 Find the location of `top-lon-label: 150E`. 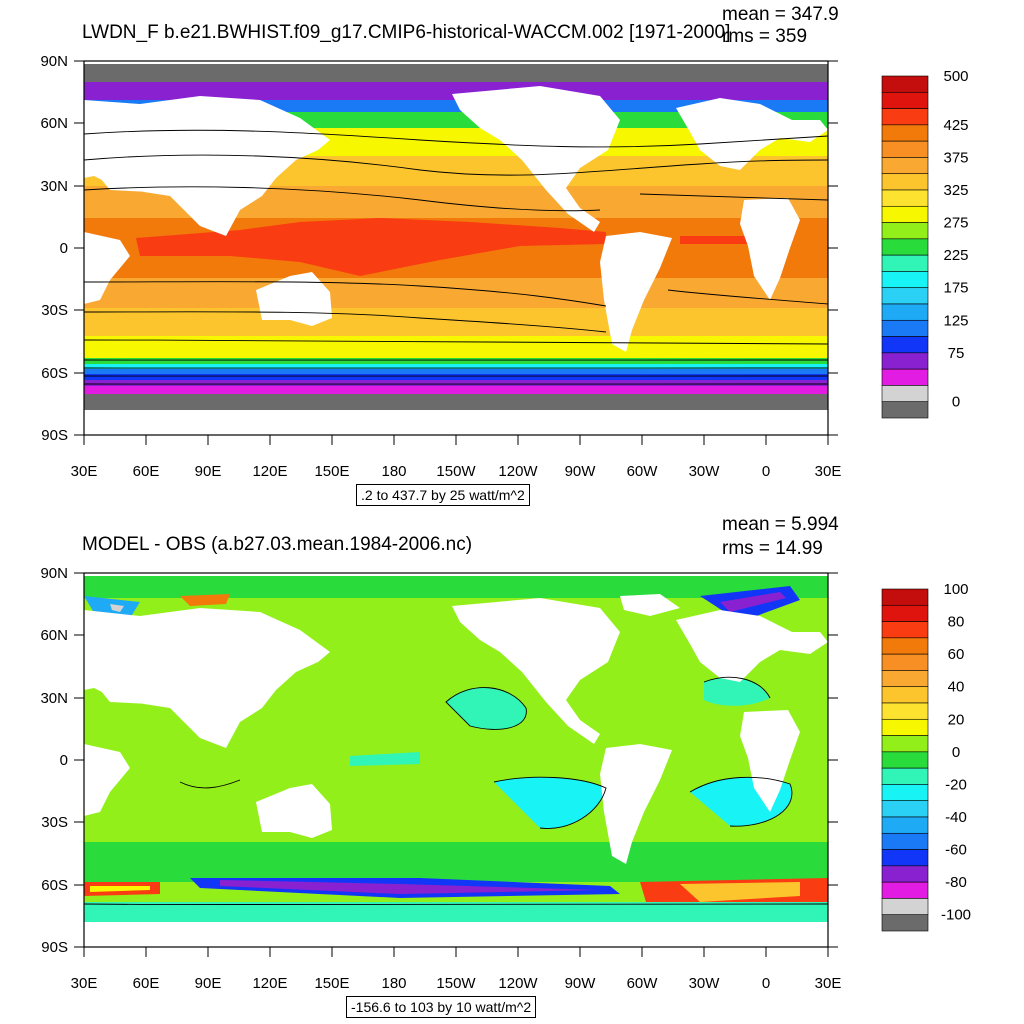

top-lon-label: 150E is located at coordinates (331, 471).